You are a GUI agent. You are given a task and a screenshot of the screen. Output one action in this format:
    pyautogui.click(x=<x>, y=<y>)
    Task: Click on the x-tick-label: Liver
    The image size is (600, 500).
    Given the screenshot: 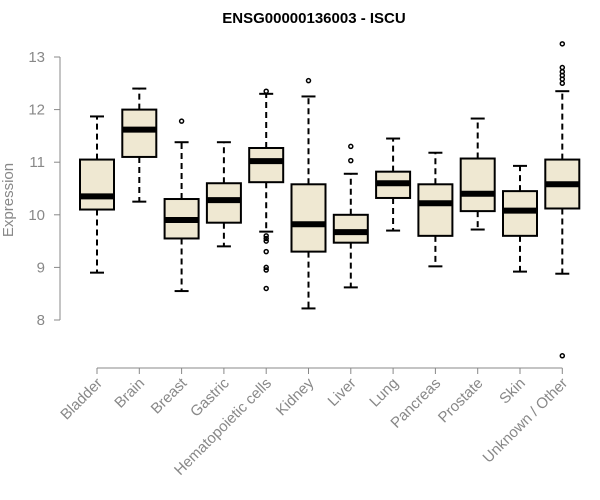 What is the action you would take?
    pyautogui.click(x=342, y=392)
    